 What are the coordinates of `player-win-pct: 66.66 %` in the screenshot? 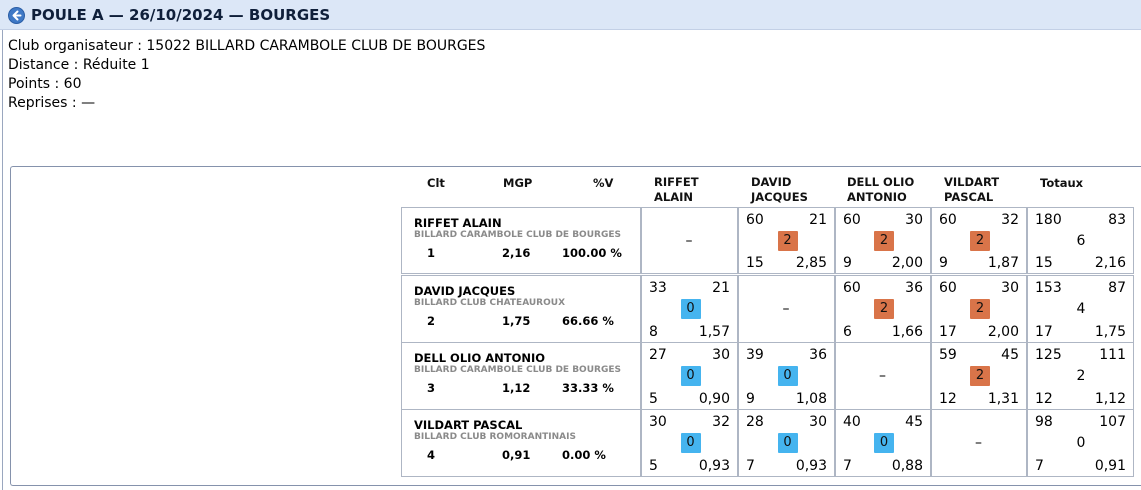 It's located at (588, 321).